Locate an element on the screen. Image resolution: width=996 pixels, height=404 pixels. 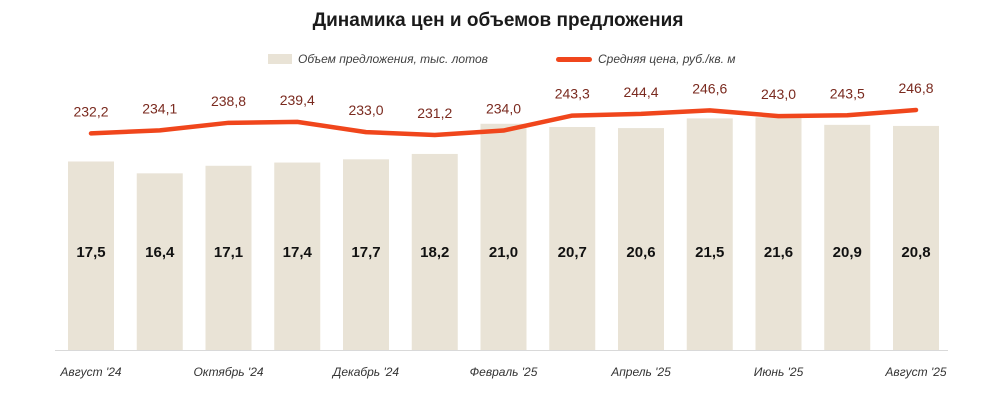
price-value-label: 243,5 is located at coordinates (847, 93).